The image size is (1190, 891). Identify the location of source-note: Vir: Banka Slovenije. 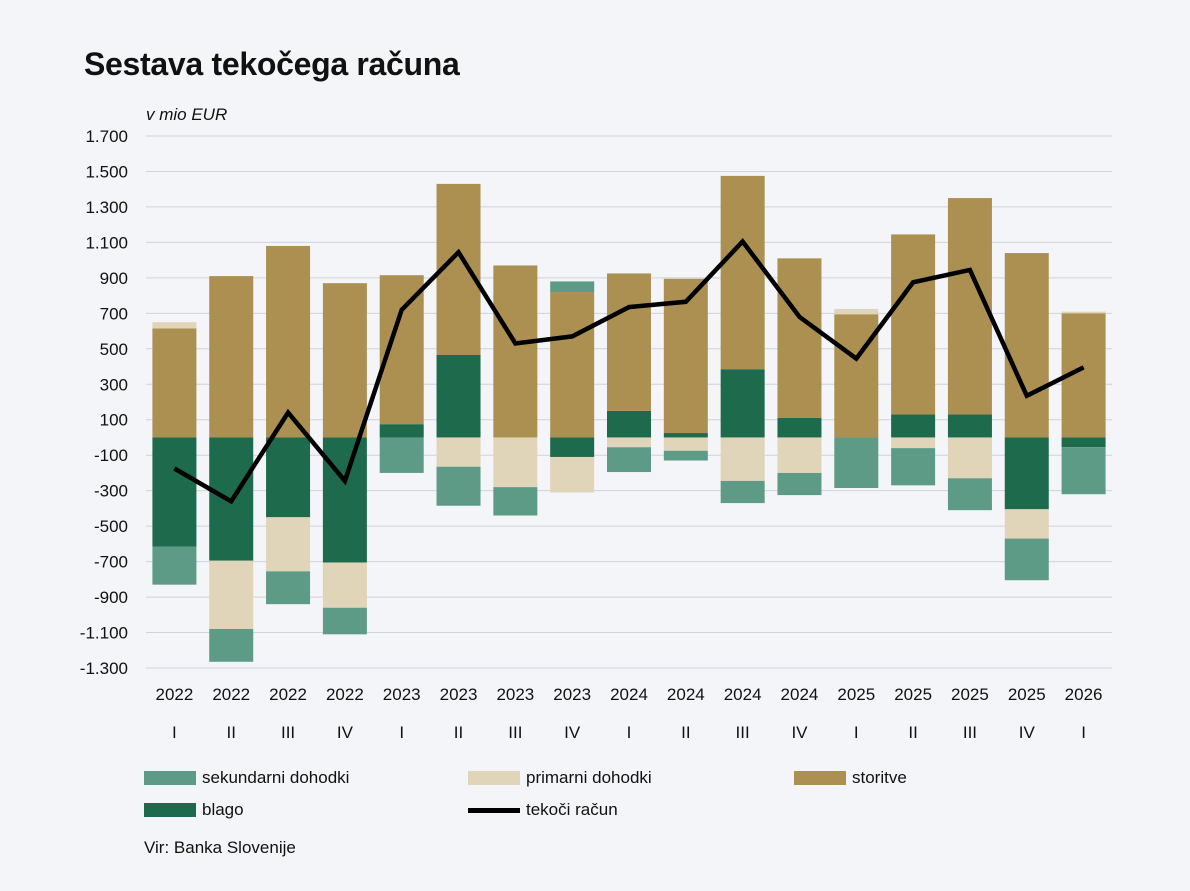
(220, 847).